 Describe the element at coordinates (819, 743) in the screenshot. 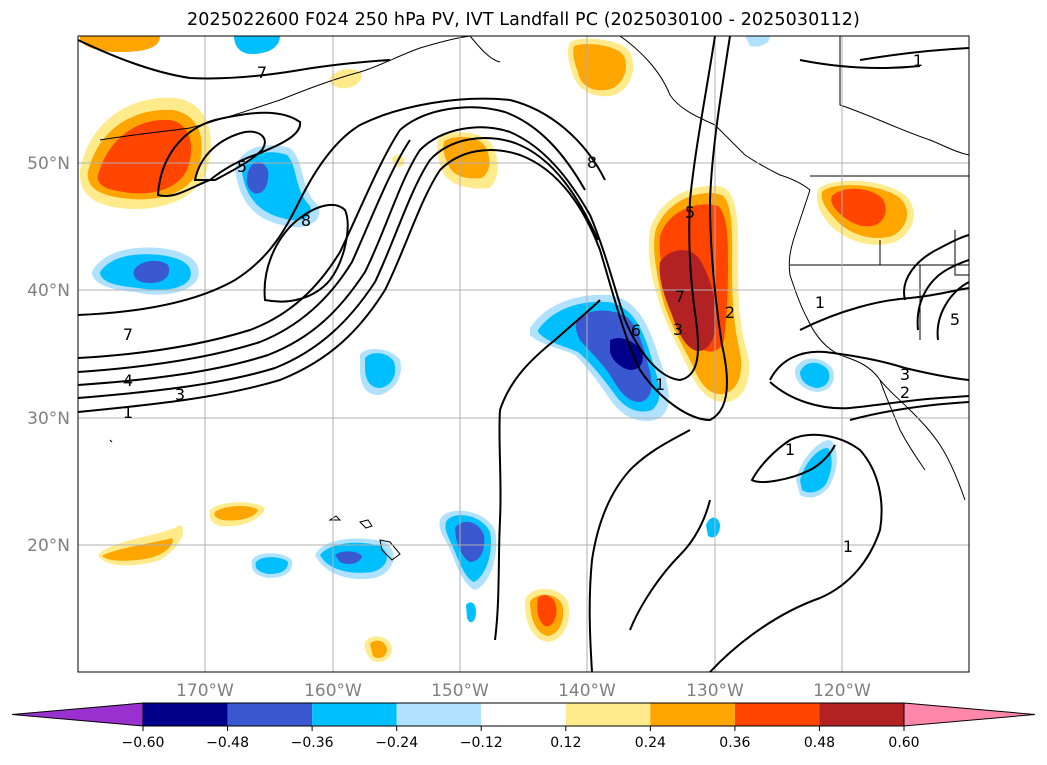

I see `colorbar-tick-label: 0.48` at that location.